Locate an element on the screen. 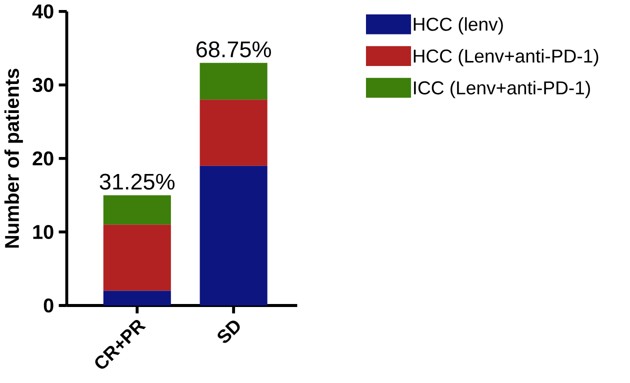  y-tick-label: 10 is located at coordinates (43, 232).